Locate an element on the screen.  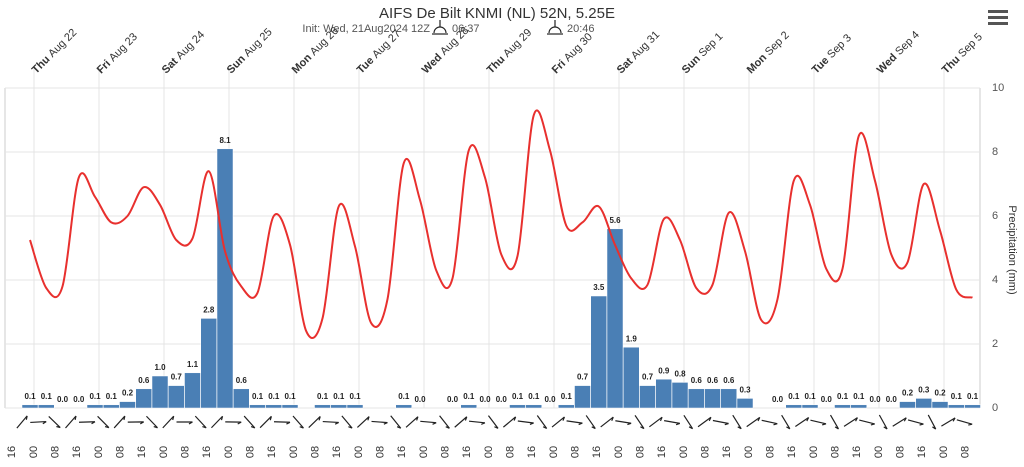
bar-value-label: 0.2 is located at coordinates (908, 393).